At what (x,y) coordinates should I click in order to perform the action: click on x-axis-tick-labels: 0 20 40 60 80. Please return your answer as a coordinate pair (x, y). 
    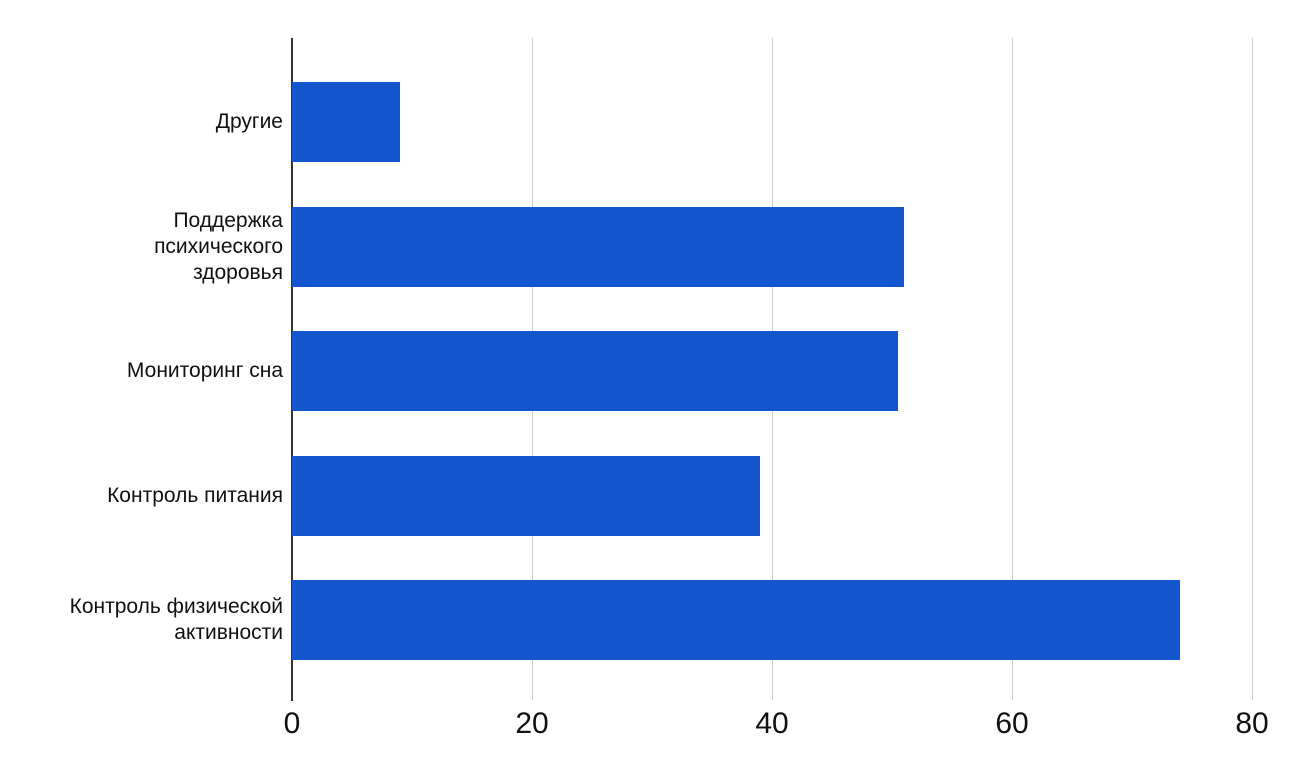
    Looking at the image, I should click on (776, 726).